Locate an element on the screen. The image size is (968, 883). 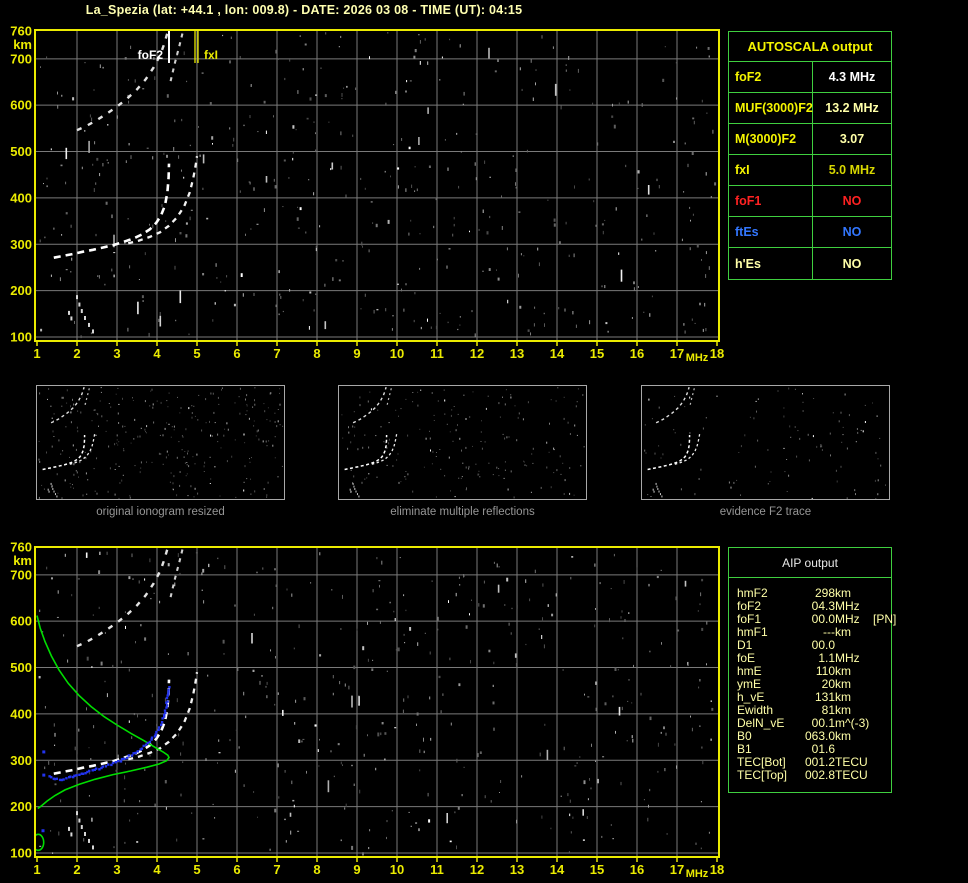
svg-text: 1 is located at coordinates (36, 869).